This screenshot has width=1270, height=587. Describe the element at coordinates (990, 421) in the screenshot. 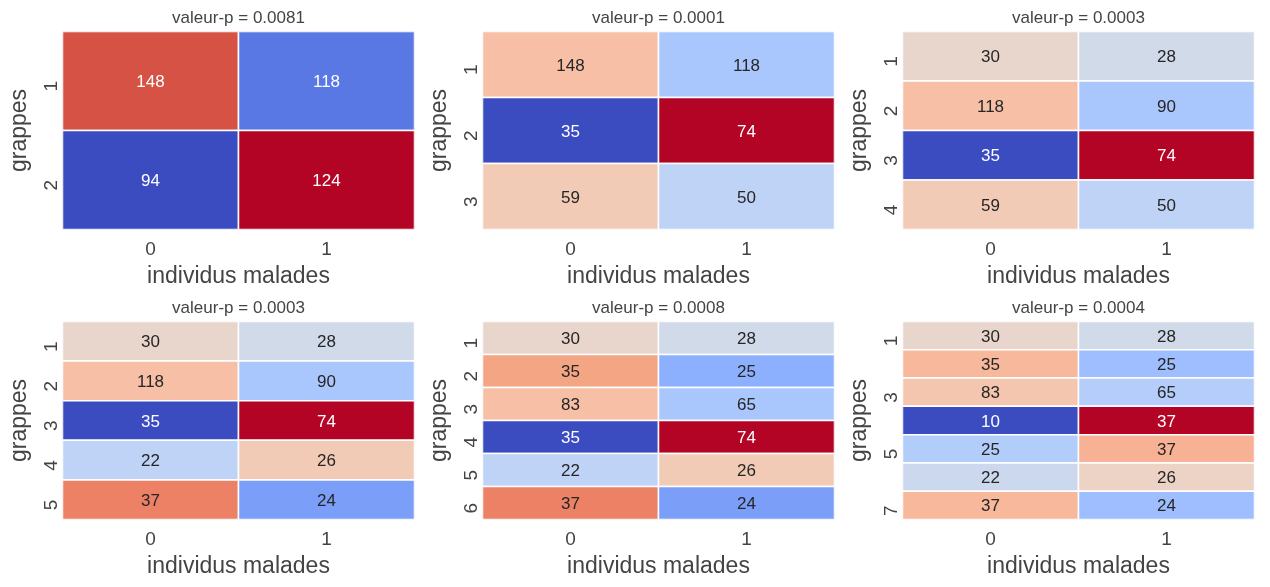

I see `data-label: 10` at that location.